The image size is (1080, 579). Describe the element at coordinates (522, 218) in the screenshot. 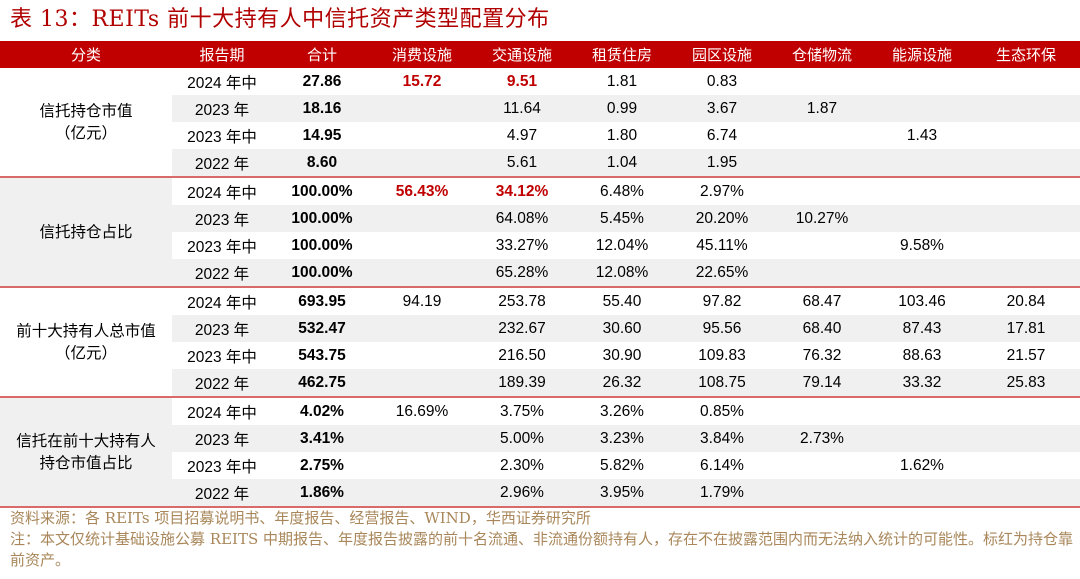

I see `transport-cell: 64.08%` at that location.